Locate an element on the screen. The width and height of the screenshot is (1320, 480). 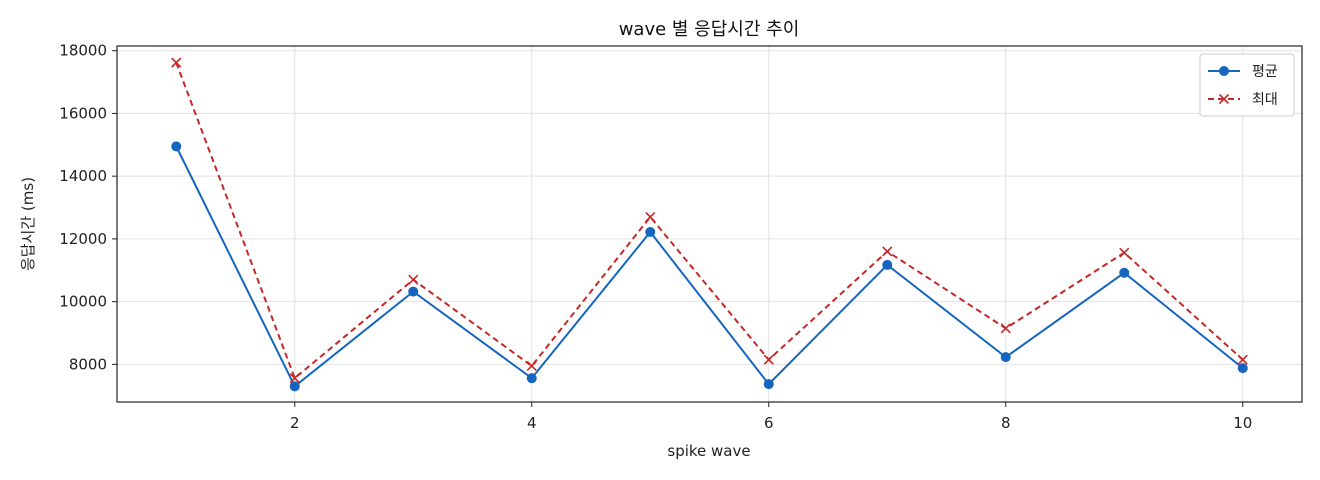
chart-title: wave 별 응답시간 추이 is located at coordinates (709, 29).